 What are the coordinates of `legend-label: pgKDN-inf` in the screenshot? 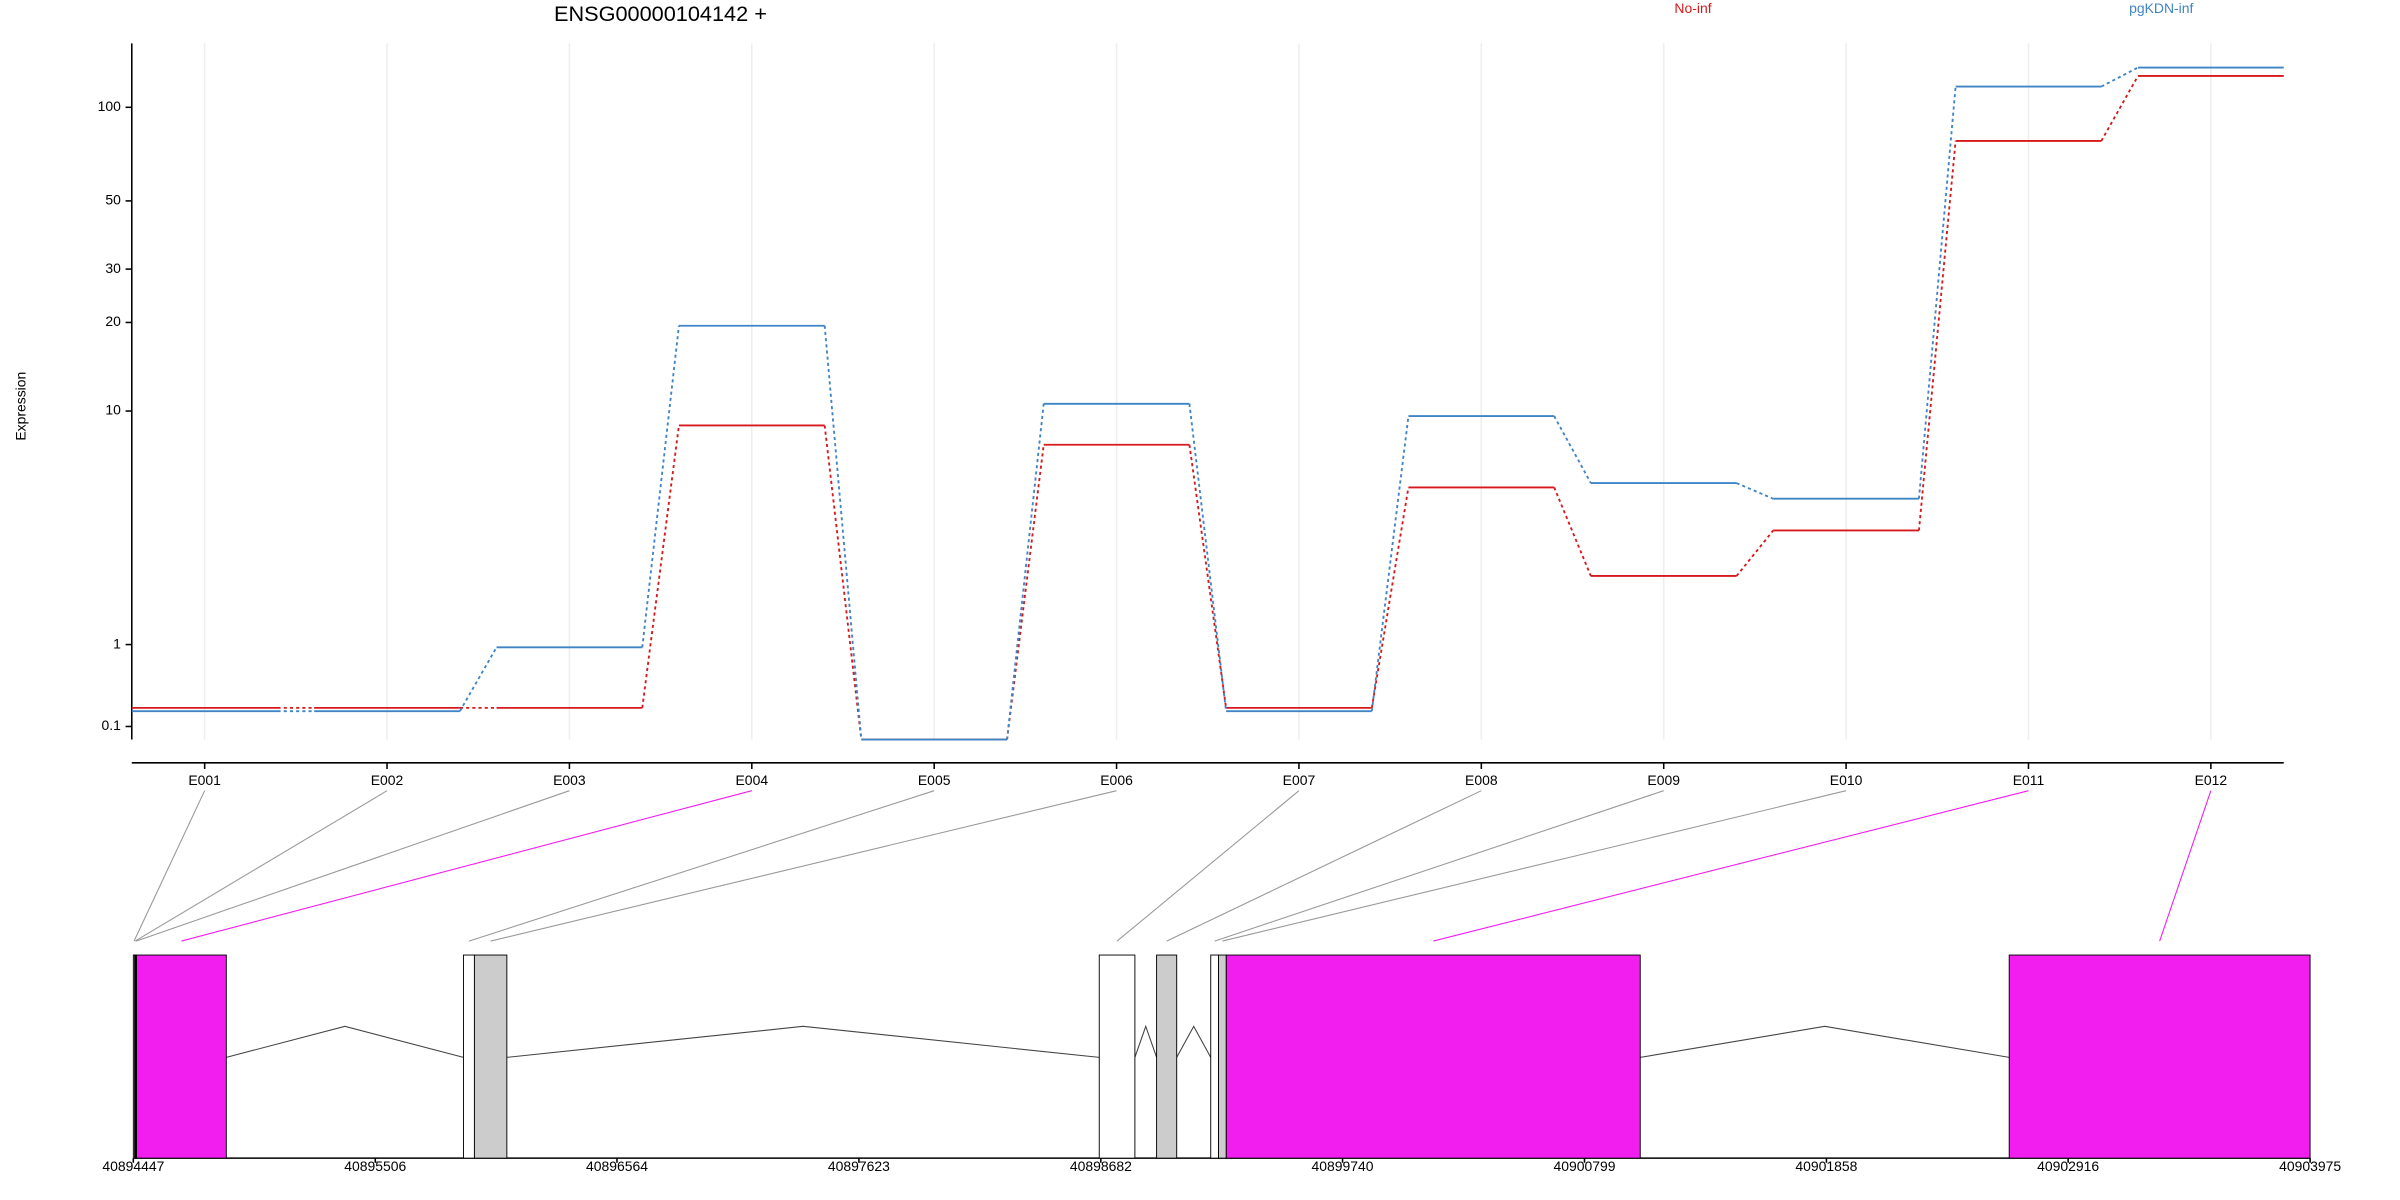 It's located at (2161, 8).